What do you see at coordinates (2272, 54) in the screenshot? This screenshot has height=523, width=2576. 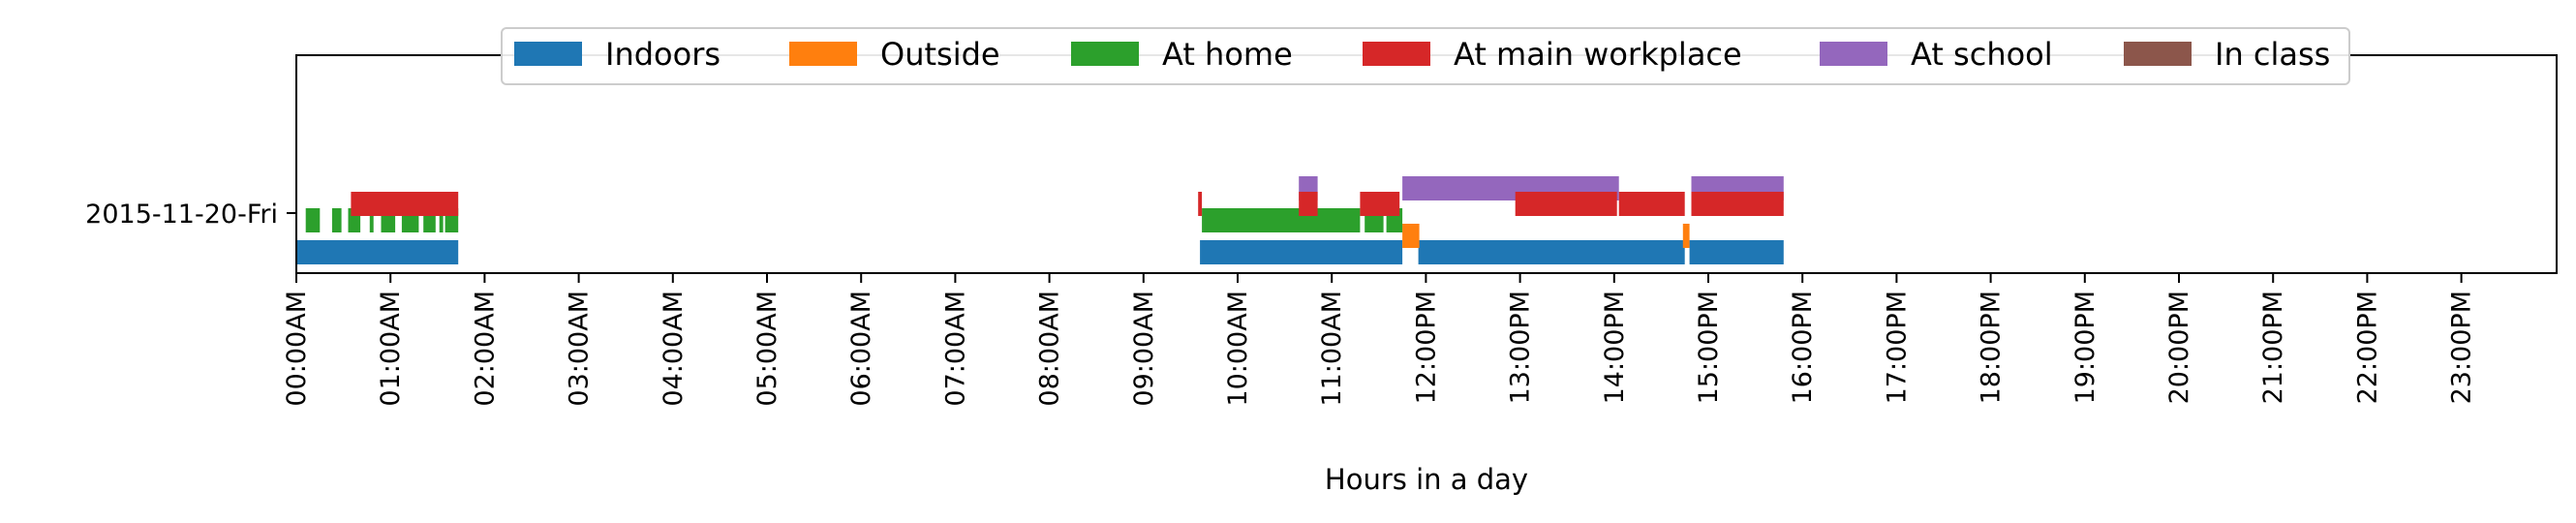 I see `legend-label-in-class: In class` at bounding box center [2272, 54].